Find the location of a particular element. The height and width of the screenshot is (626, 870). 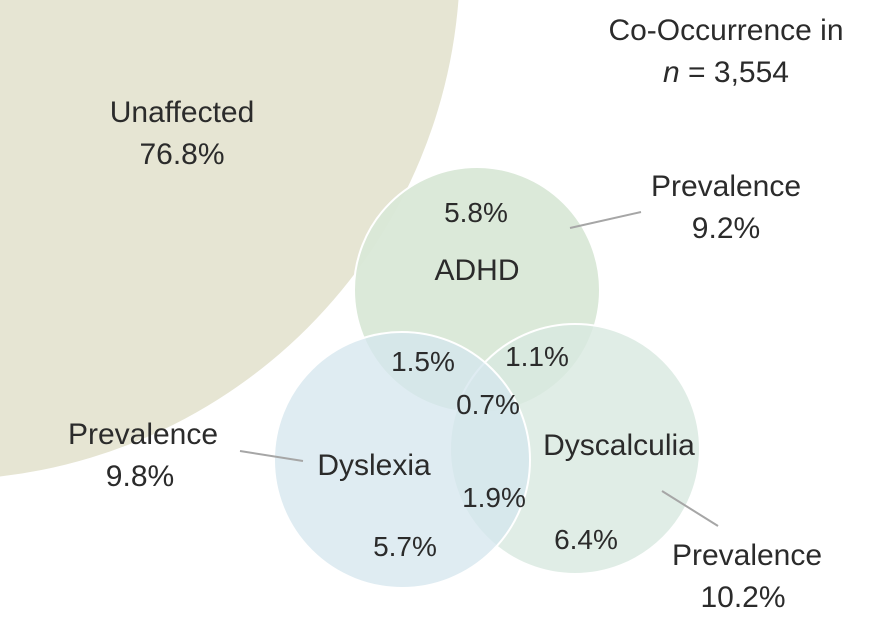

title-sample-var: n is located at coordinates (671, 72).